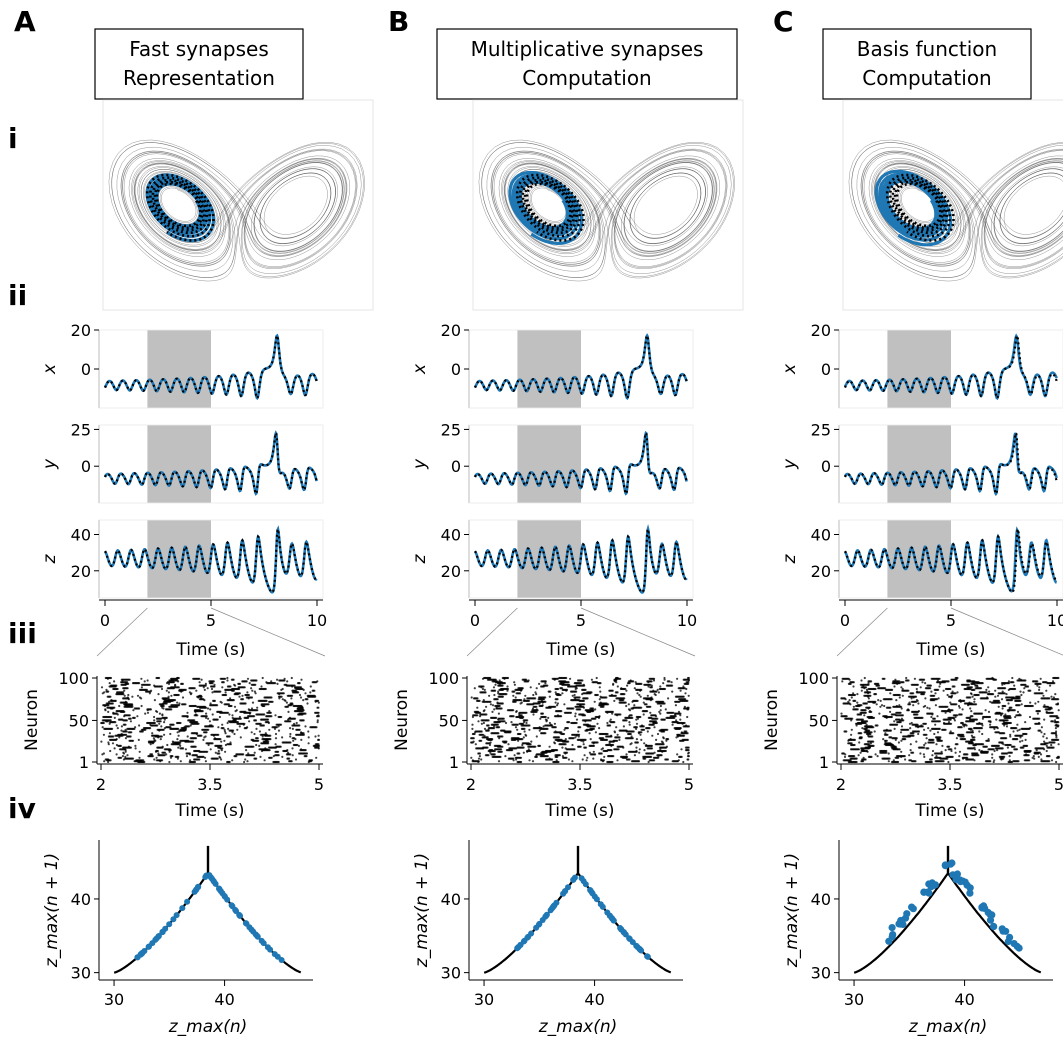  What do you see at coordinates (456, 466) in the screenshot?
I see `y-tick-label: 0` at bounding box center [456, 466].